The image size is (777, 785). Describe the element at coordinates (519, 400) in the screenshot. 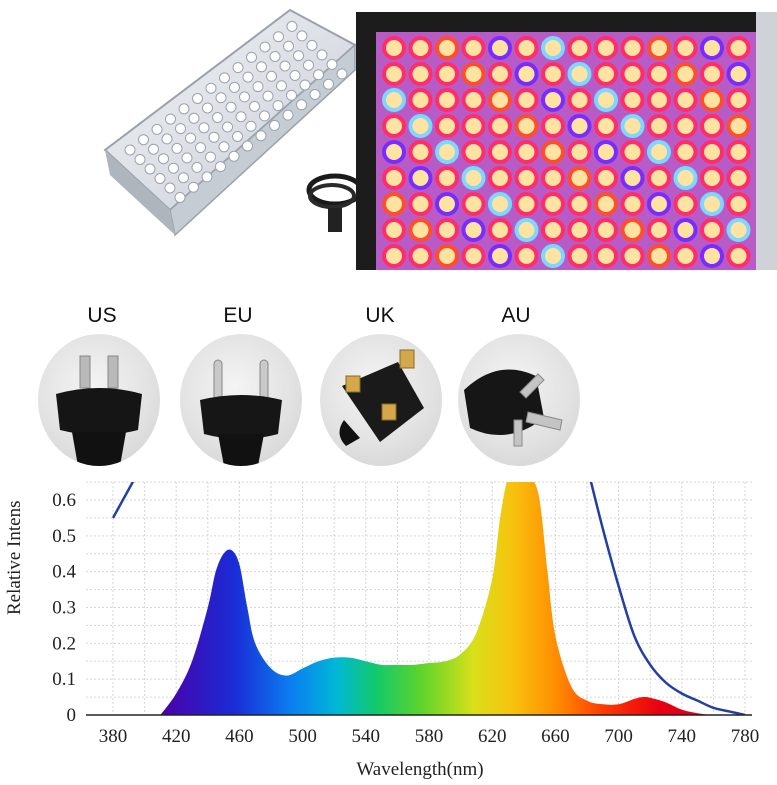

I see `au-plug-icon` at that location.